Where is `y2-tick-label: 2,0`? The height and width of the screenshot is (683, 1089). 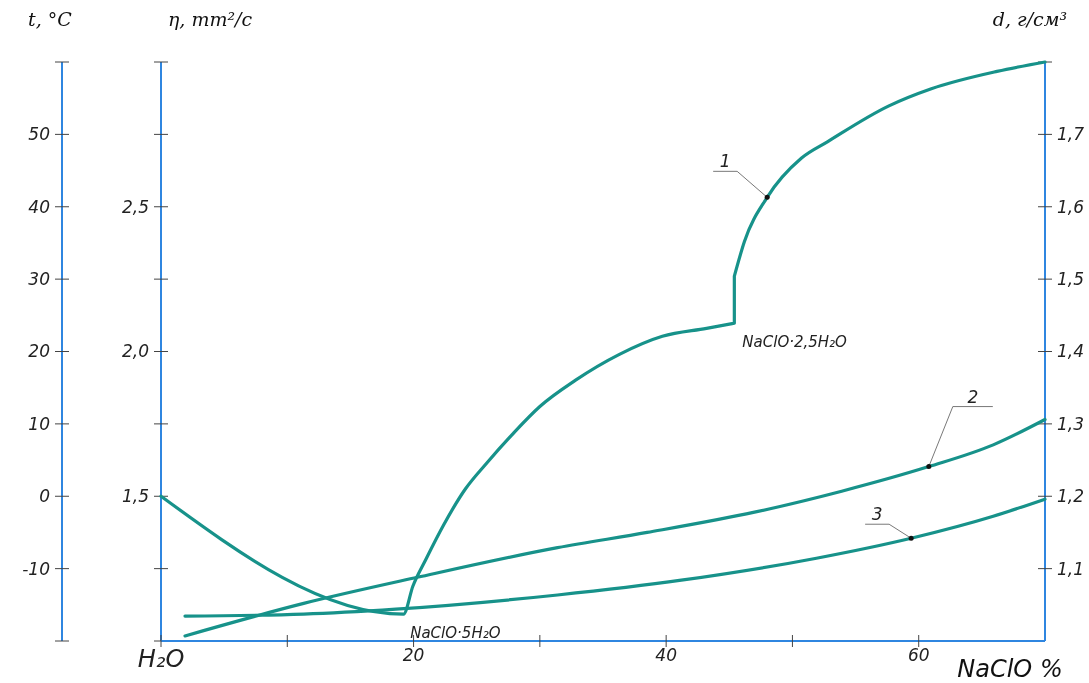 y2-tick-label: 2,0 is located at coordinates (135, 351).